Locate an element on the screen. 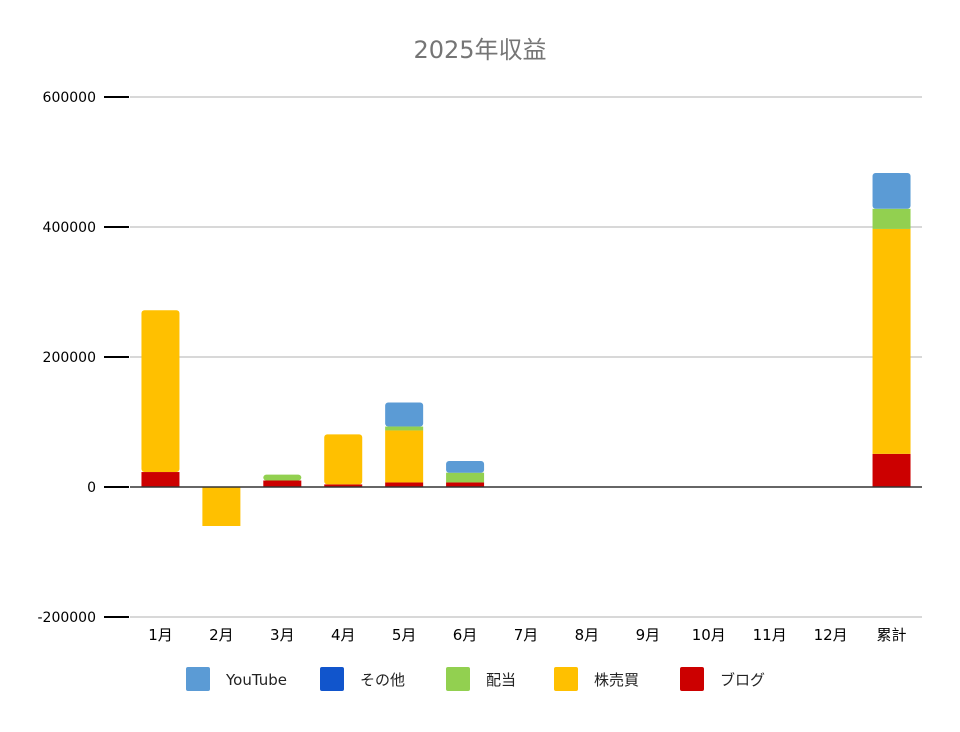  y-tick-label: 600000 is located at coordinates (69, 98).